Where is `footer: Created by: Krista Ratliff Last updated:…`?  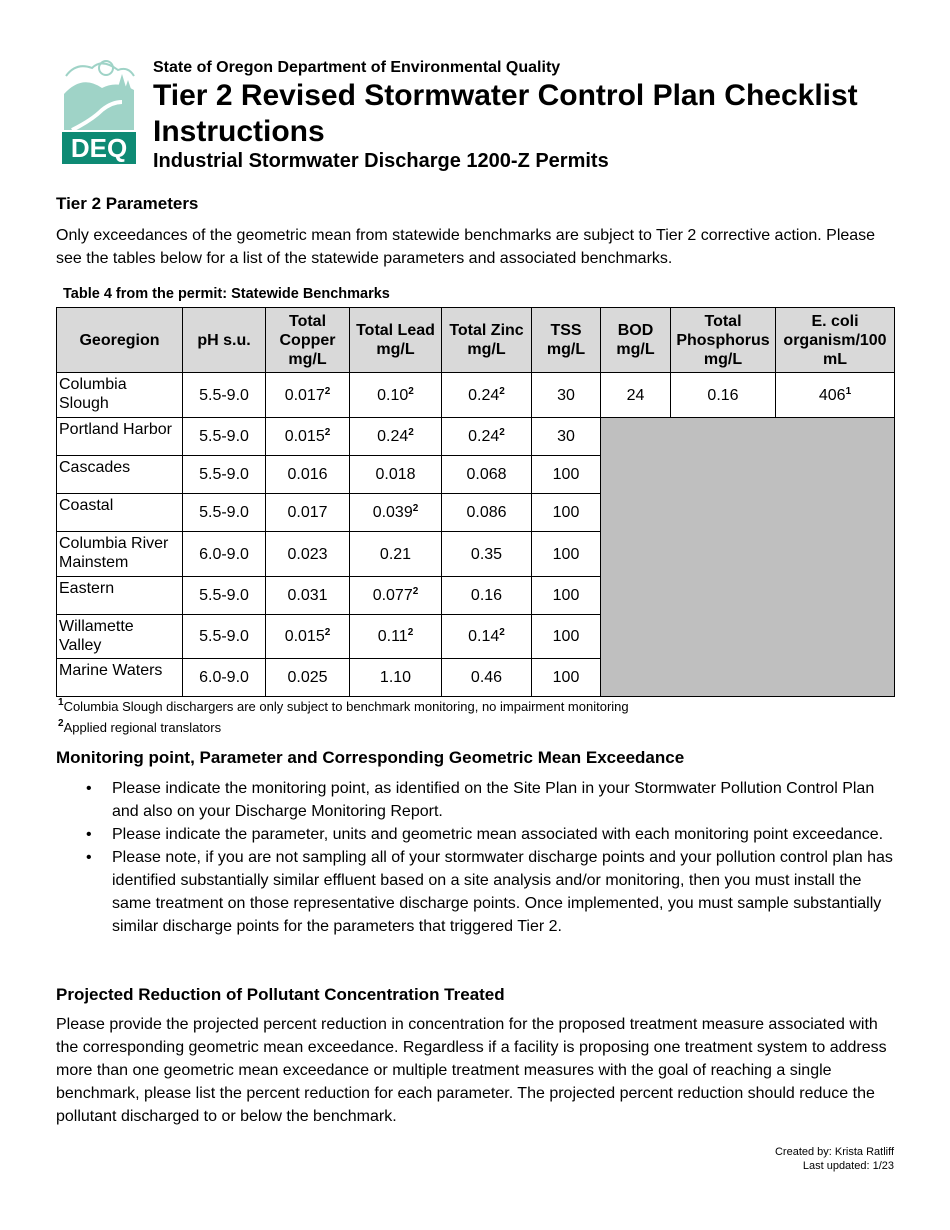 footer: Created by: Krista Ratliff Last updated:… is located at coordinates (834, 1159).